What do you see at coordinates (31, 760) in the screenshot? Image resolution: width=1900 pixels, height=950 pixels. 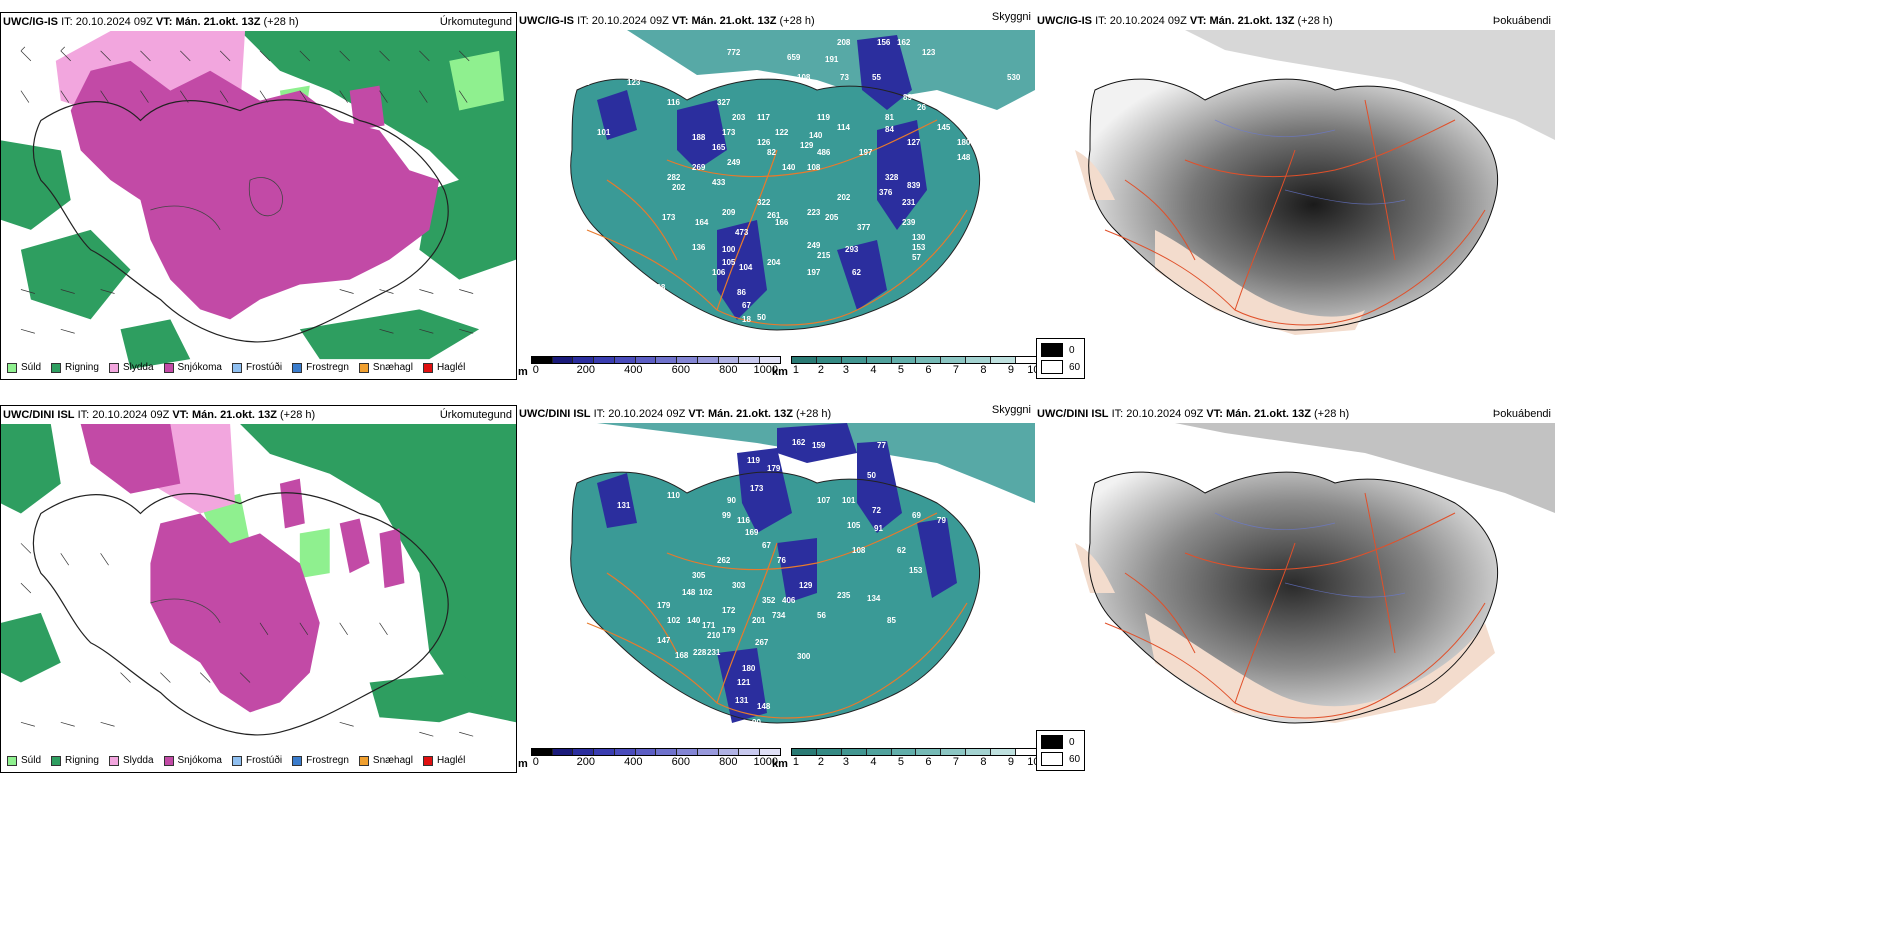 I see `legend-label: Súld` at bounding box center [31, 760].